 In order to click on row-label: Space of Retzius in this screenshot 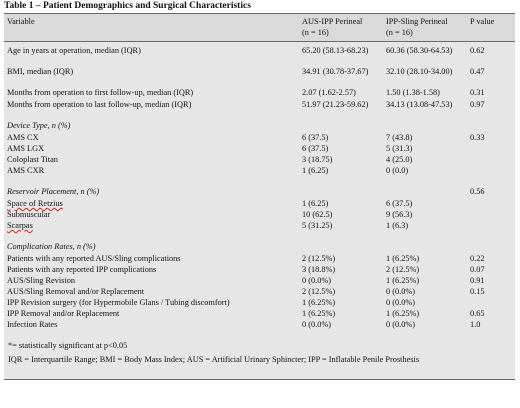, I will do `click(35, 203)`.